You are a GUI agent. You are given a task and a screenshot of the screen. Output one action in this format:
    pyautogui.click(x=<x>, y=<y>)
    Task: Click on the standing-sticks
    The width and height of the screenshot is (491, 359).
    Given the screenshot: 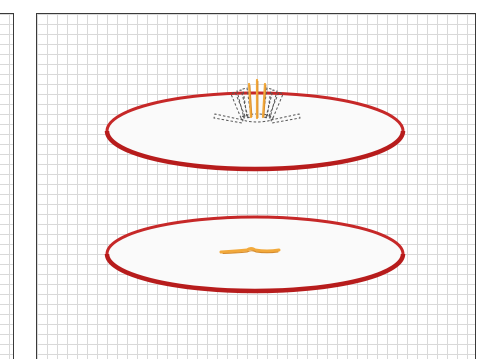 What is the action you would take?
    pyautogui.click(x=257, y=99)
    